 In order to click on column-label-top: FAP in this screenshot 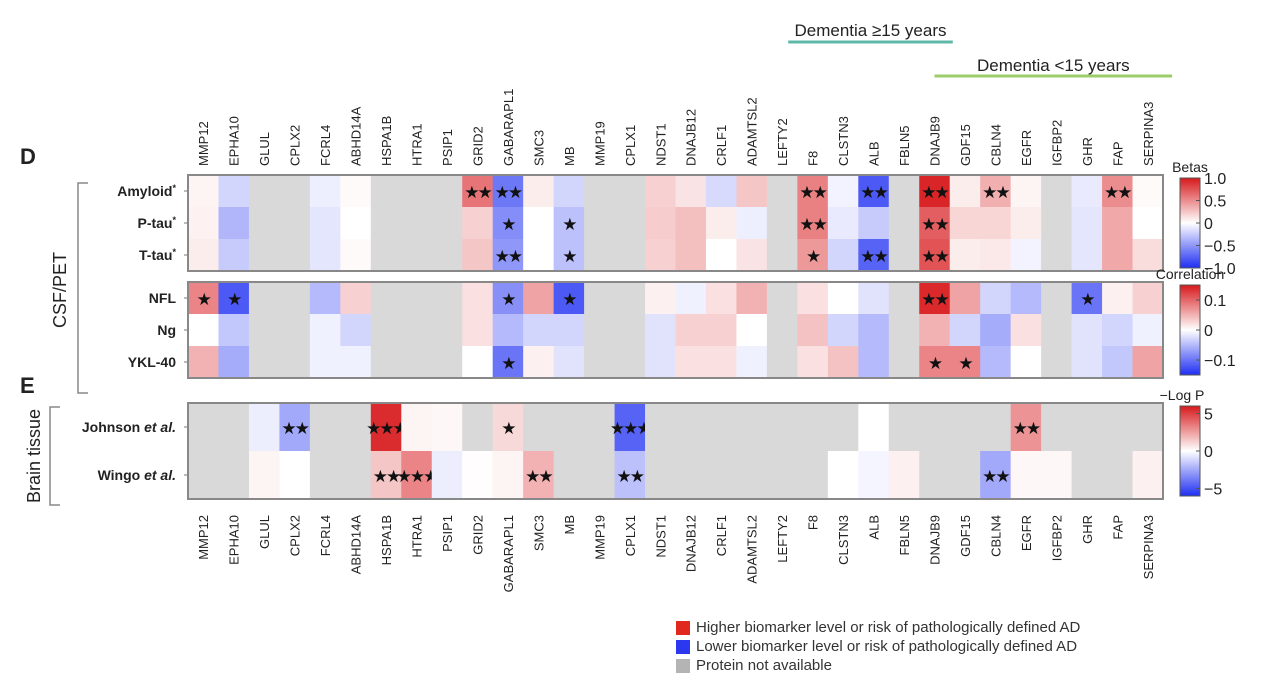, I will do `click(1117, 153)`.